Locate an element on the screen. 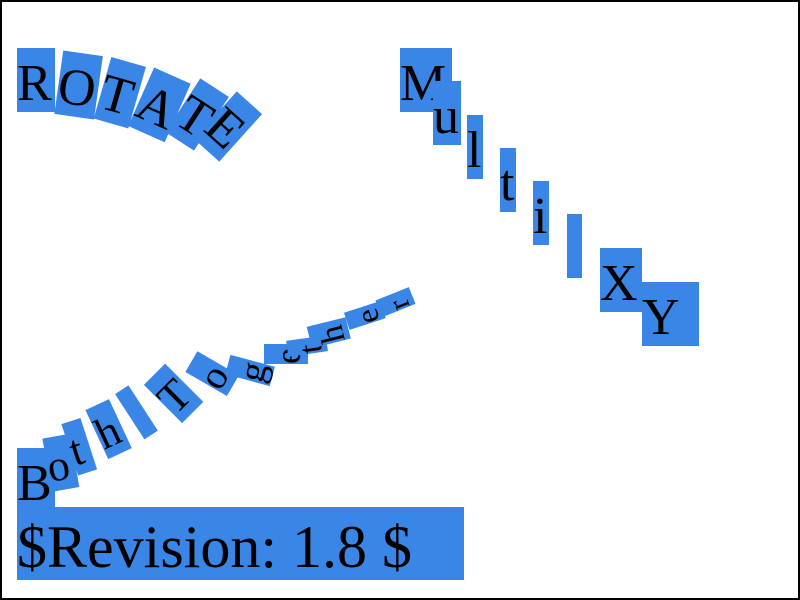 This screenshot has height=600, width=800. glyph-u: u is located at coordinates (447, 113).